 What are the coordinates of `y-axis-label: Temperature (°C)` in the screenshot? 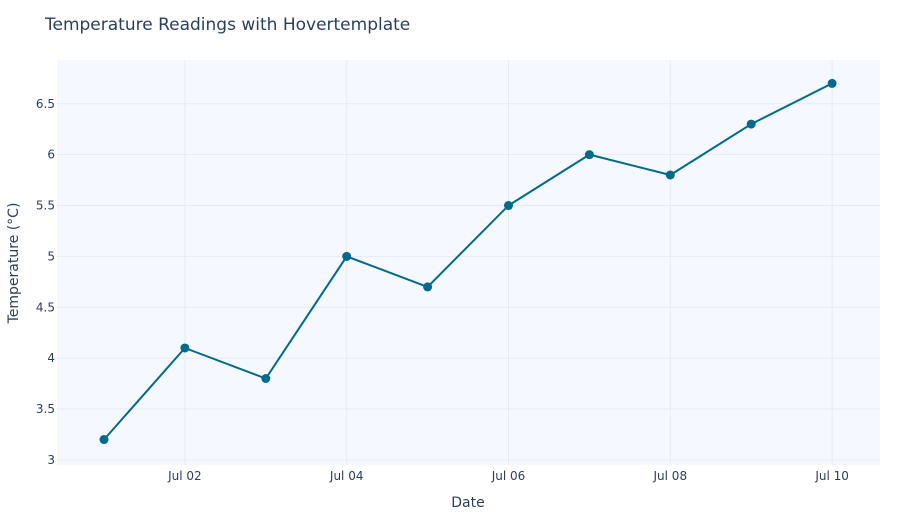 It's located at (14, 264).